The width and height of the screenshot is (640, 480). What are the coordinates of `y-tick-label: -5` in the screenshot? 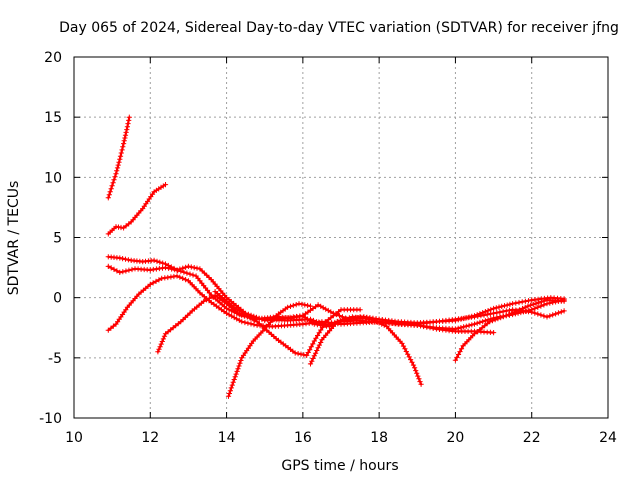 It's located at (55, 359).